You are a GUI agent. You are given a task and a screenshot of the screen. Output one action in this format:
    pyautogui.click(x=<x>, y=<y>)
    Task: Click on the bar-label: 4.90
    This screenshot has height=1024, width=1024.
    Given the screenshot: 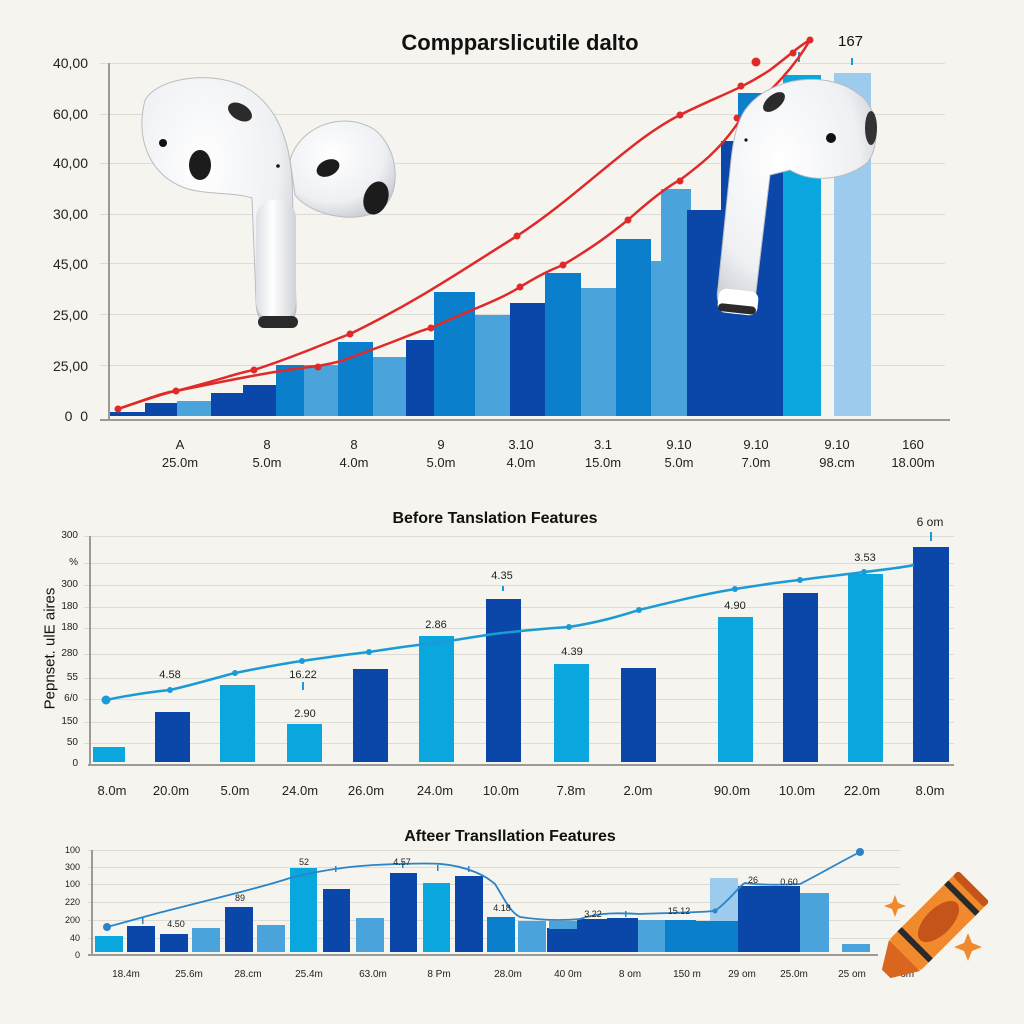 What is the action you would take?
    pyautogui.click(x=735, y=606)
    